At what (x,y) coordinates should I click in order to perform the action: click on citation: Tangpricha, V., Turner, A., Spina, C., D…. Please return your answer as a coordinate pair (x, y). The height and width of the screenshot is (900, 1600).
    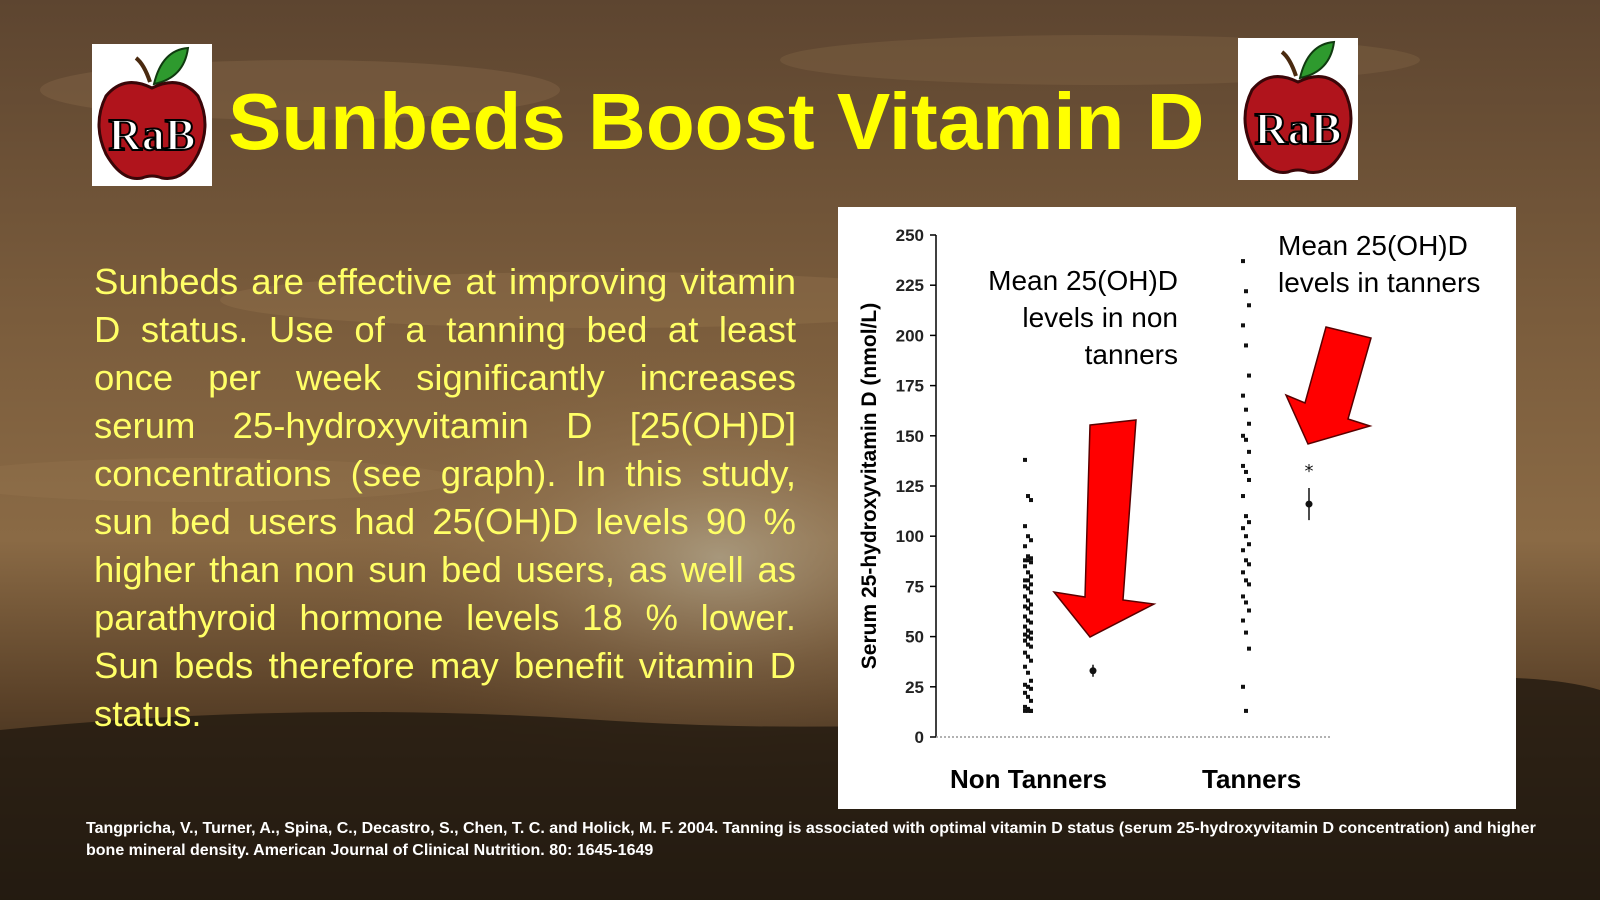
    Looking at the image, I should click on (811, 839).